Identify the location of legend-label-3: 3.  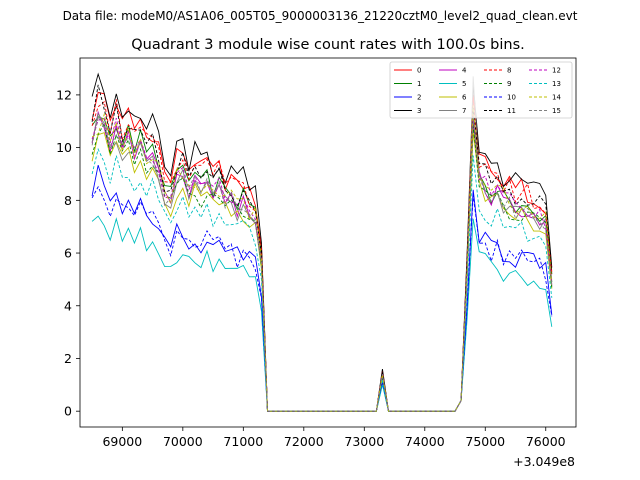
(419, 111).